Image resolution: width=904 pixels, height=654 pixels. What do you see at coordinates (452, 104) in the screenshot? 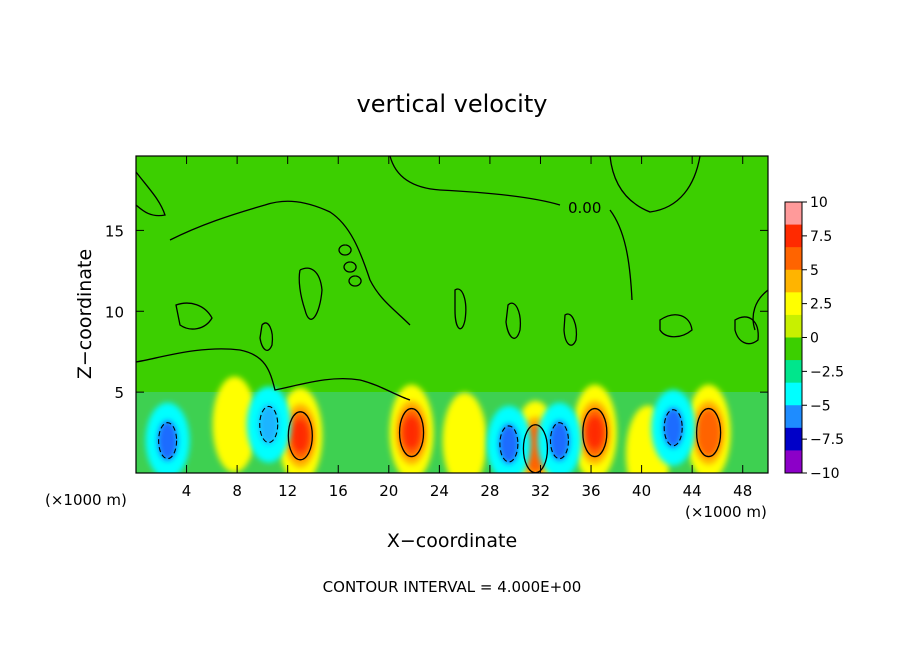
I see `chart-title: vertical velocity` at bounding box center [452, 104].